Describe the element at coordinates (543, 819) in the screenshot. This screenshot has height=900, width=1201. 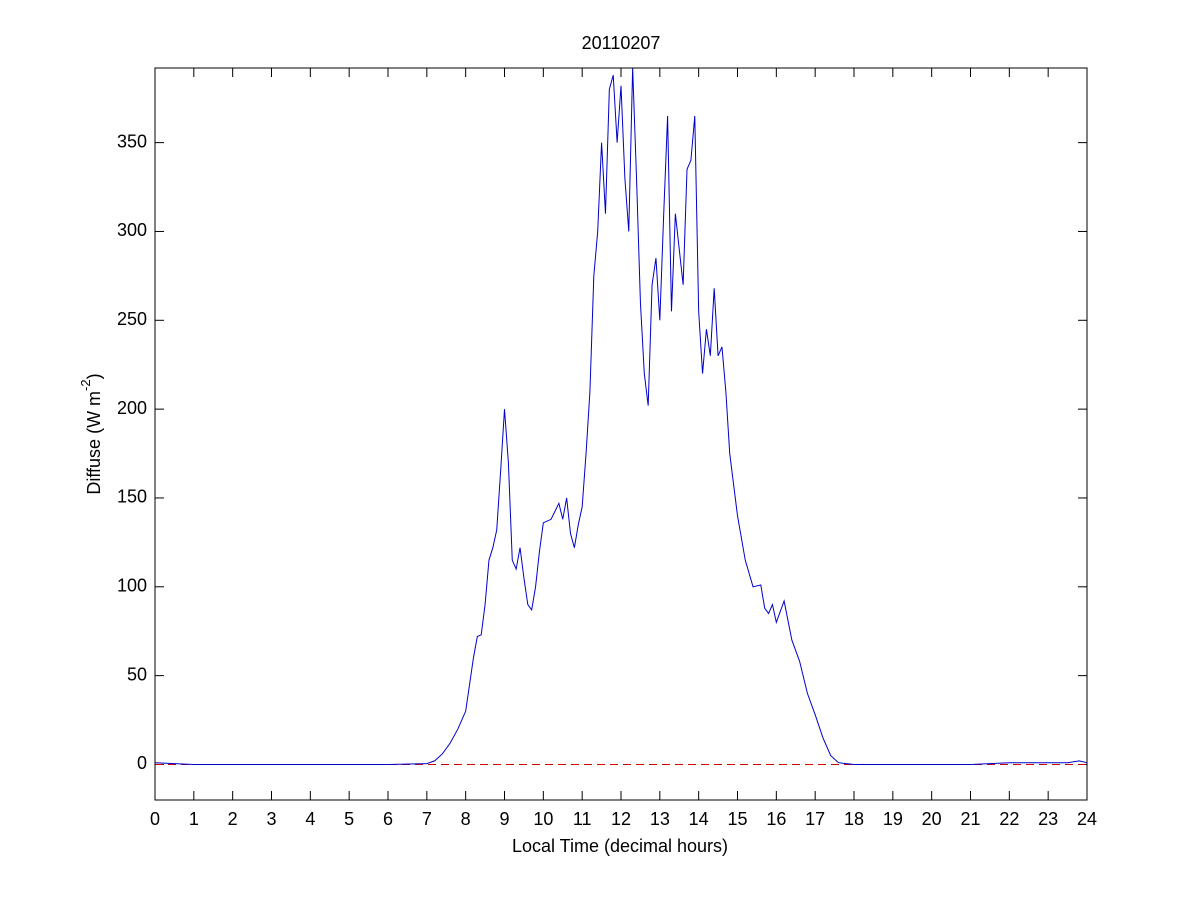
I see `x-tick-label: 10` at that location.